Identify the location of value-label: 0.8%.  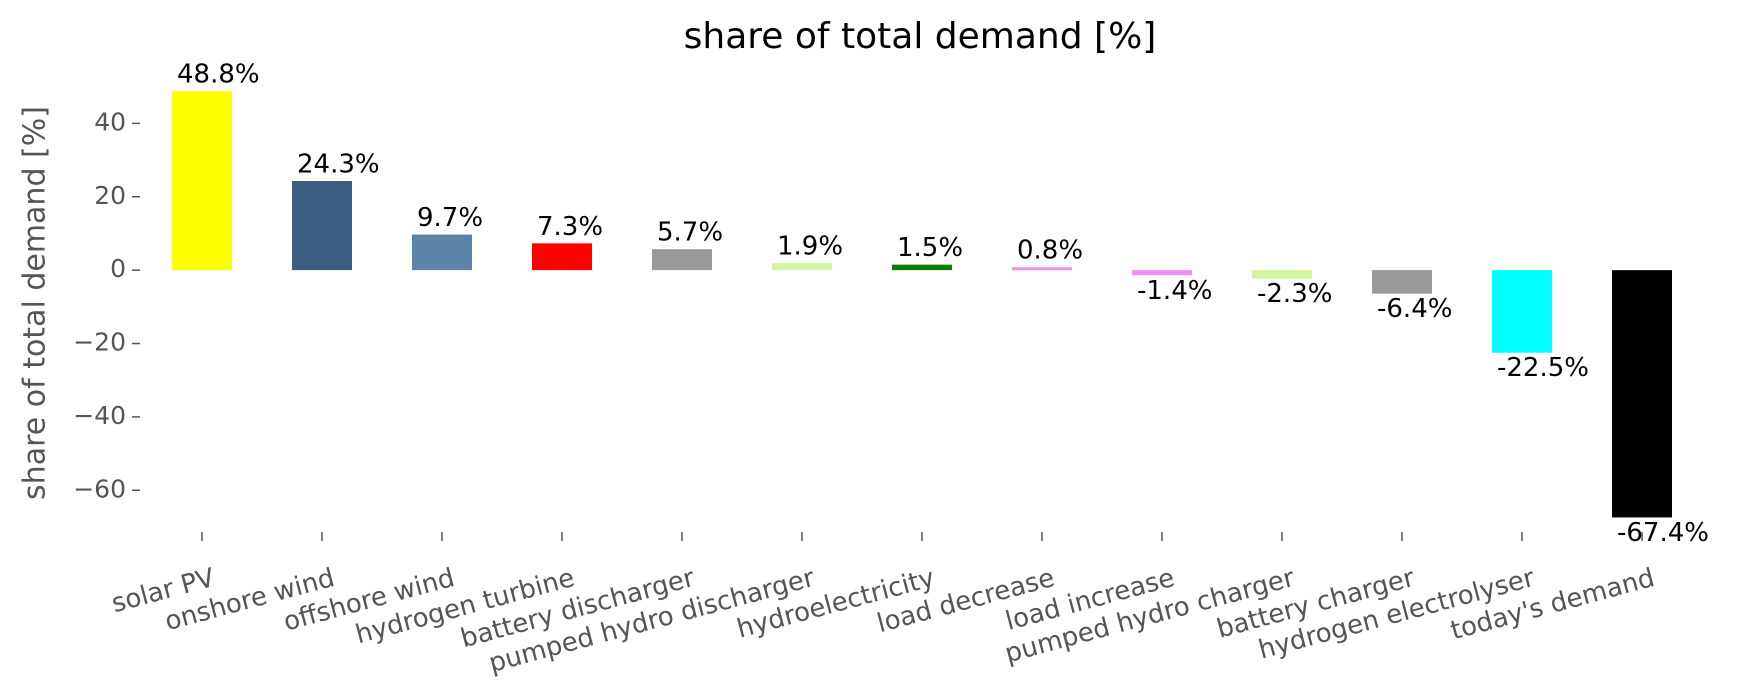
(1050, 251).